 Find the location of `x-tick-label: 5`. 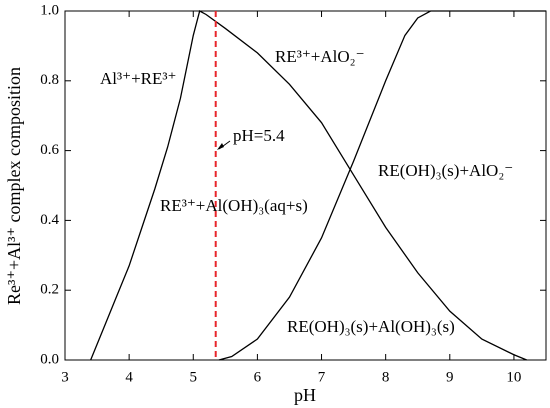

x-tick-label: 5 is located at coordinates (194, 377).